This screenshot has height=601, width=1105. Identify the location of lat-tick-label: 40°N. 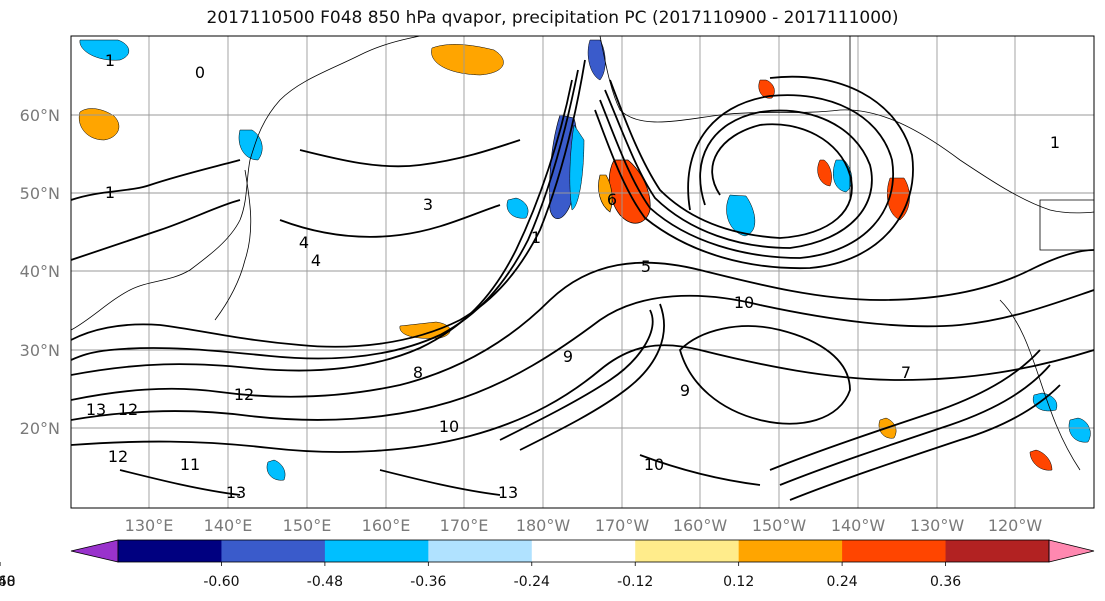
(40, 271).